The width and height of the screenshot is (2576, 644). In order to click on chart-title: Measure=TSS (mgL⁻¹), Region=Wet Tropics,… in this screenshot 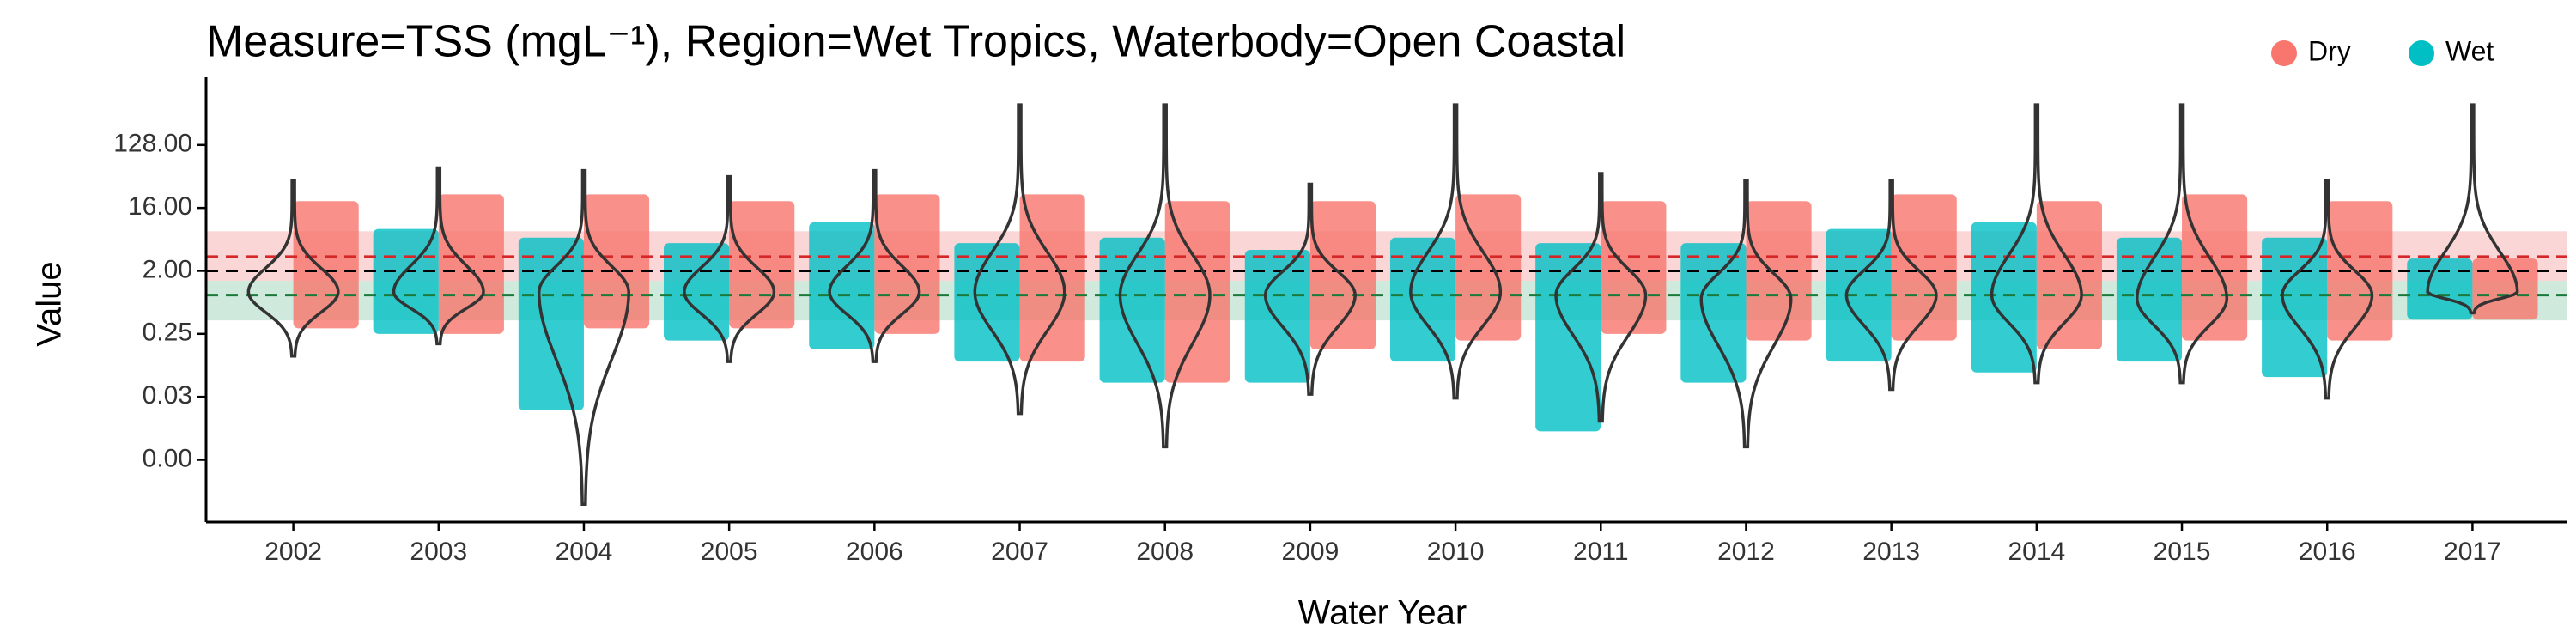, I will do `click(915, 42)`.